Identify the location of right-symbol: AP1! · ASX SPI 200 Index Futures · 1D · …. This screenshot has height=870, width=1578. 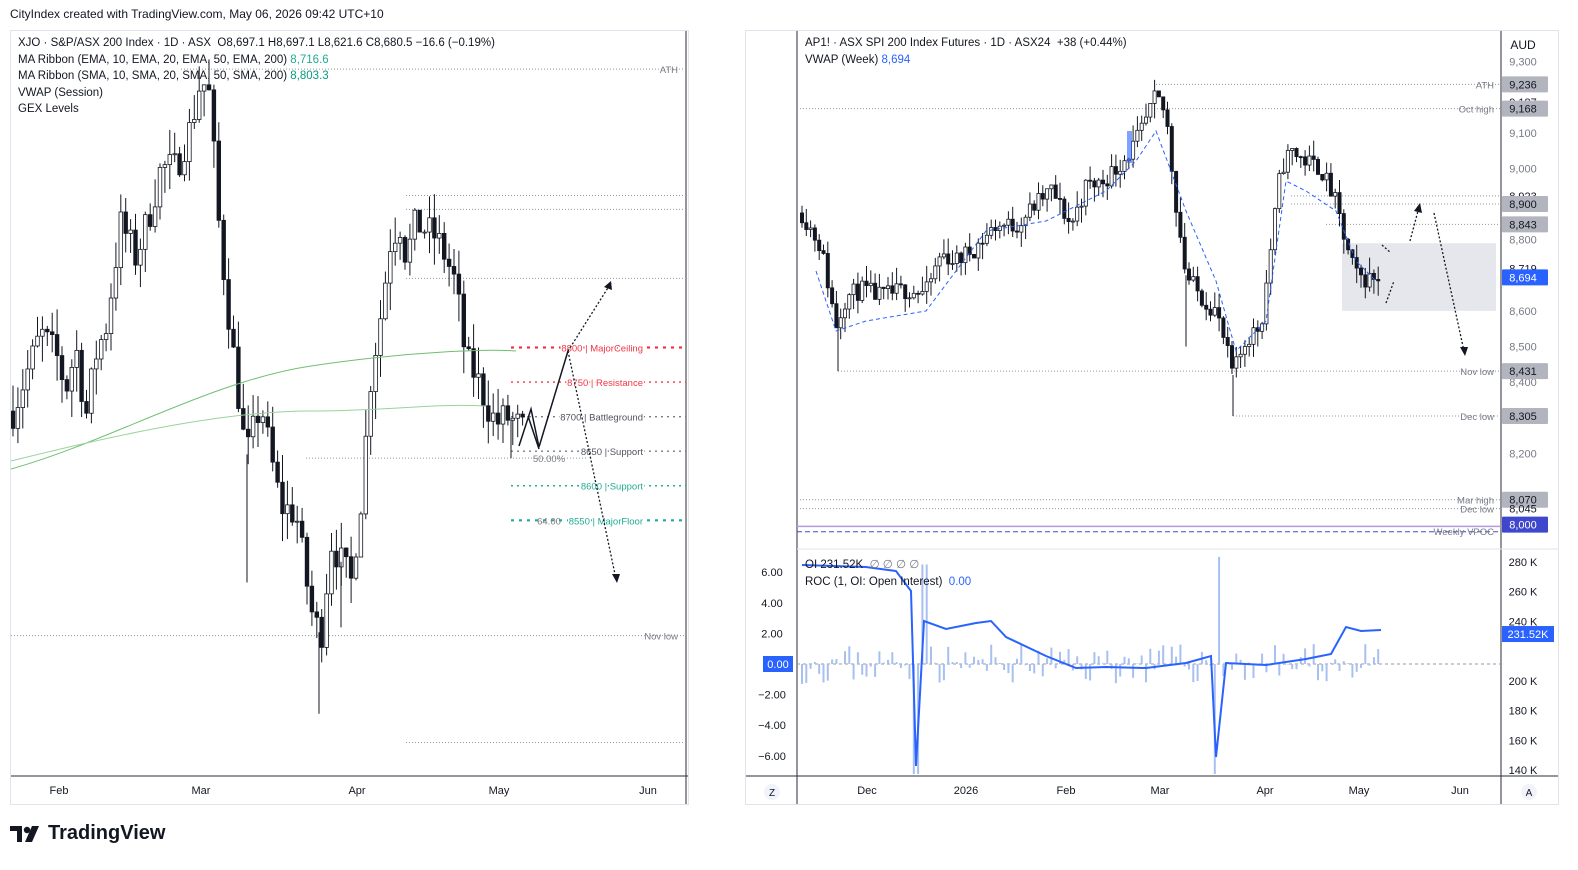
(928, 43).